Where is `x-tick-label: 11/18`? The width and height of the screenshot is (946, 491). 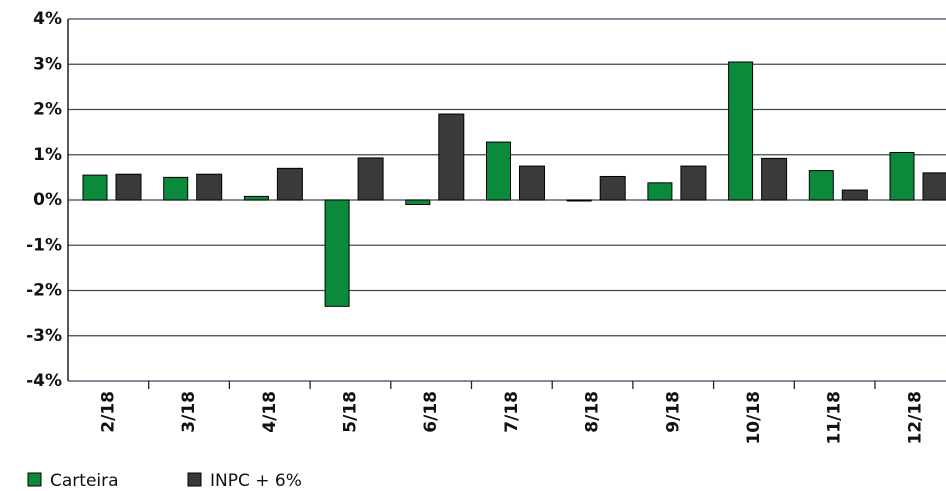 x-tick-label: 11/18 is located at coordinates (835, 418).